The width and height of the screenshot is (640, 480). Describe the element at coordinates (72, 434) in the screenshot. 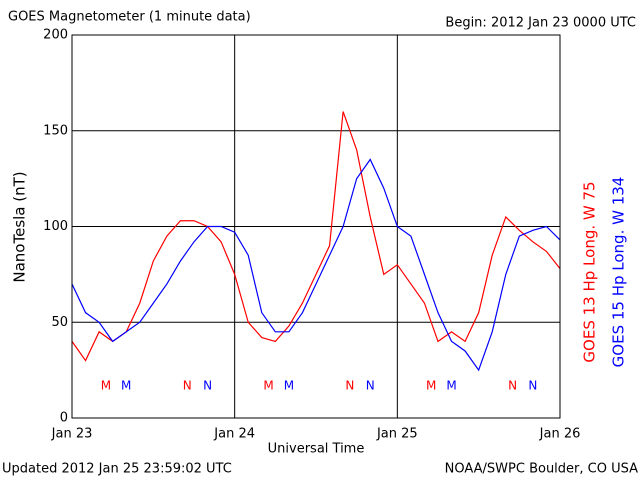

I see `x-tick-label: Jan 23` at that location.